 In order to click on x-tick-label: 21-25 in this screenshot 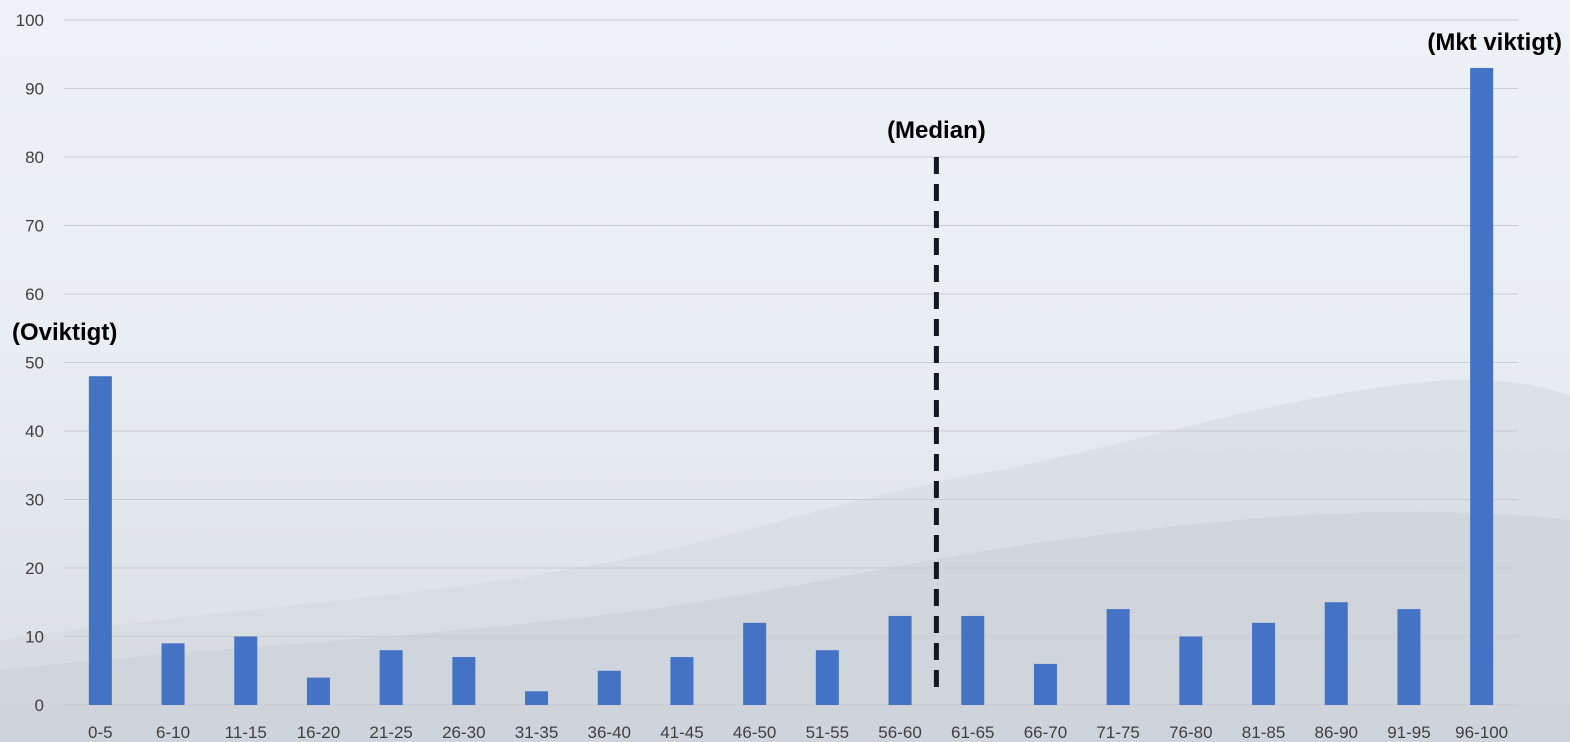, I will do `click(390, 732)`.